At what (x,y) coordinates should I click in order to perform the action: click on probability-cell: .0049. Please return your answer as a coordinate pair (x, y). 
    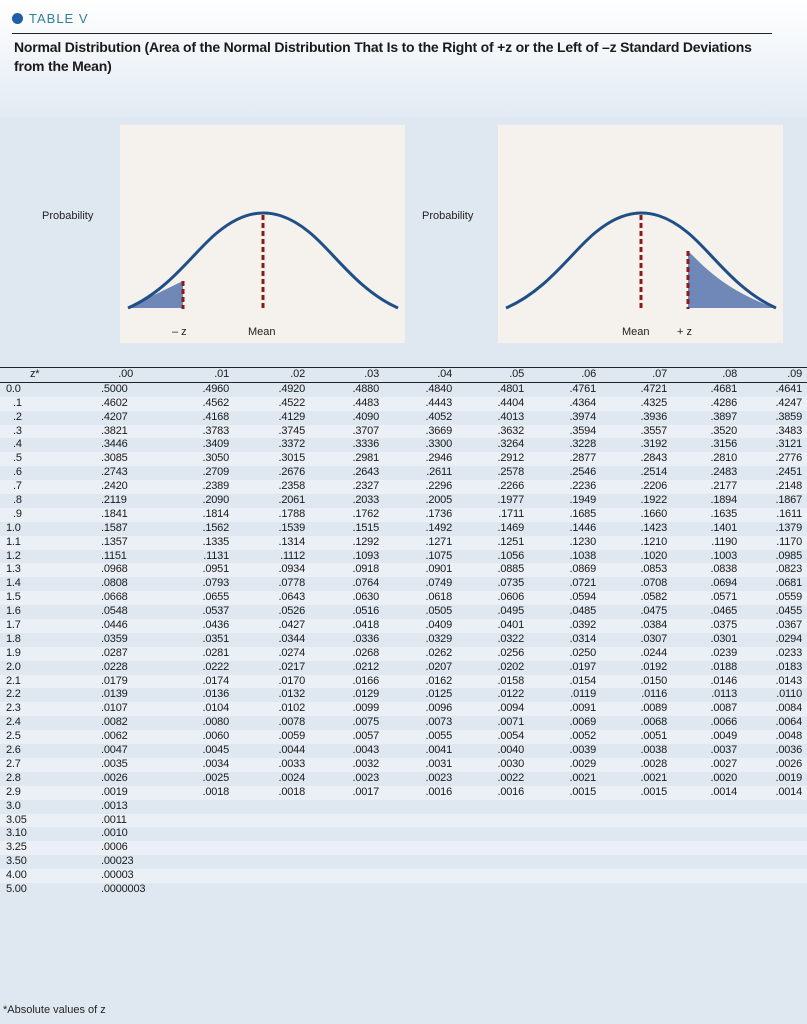
    Looking at the image, I should click on (723, 736).